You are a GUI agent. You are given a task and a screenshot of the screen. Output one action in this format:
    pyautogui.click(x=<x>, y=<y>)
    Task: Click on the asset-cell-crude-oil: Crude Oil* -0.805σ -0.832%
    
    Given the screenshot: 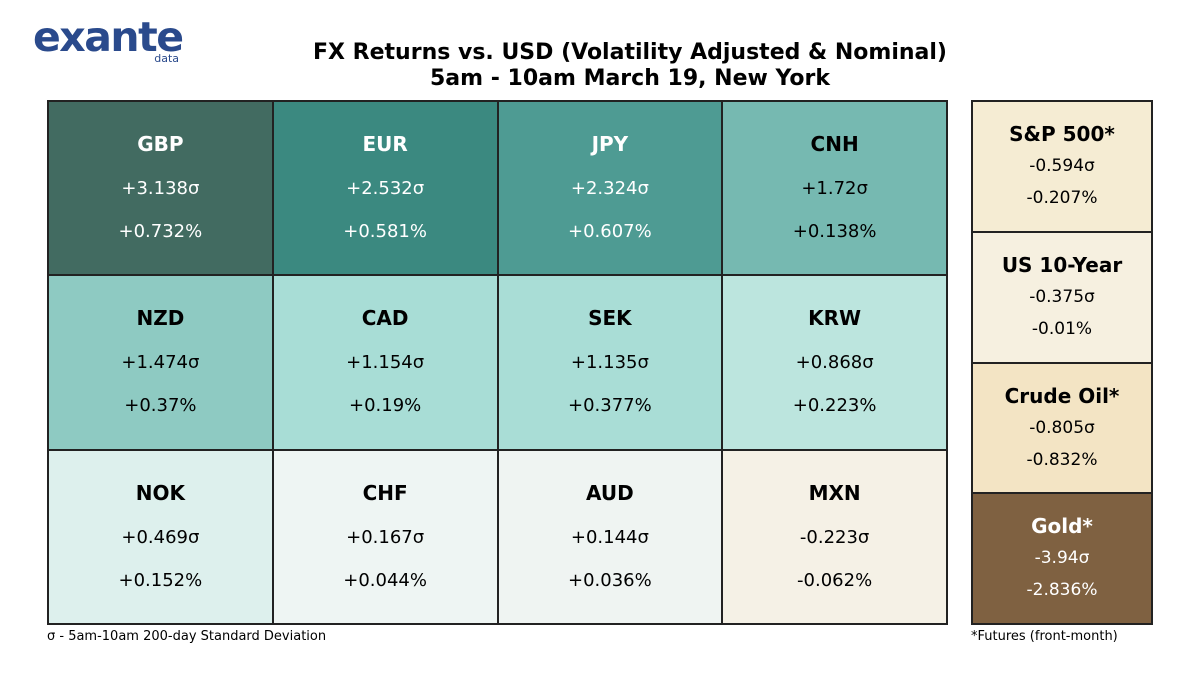 What is the action you would take?
    pyautogui.click(x=1062, y=428)
    